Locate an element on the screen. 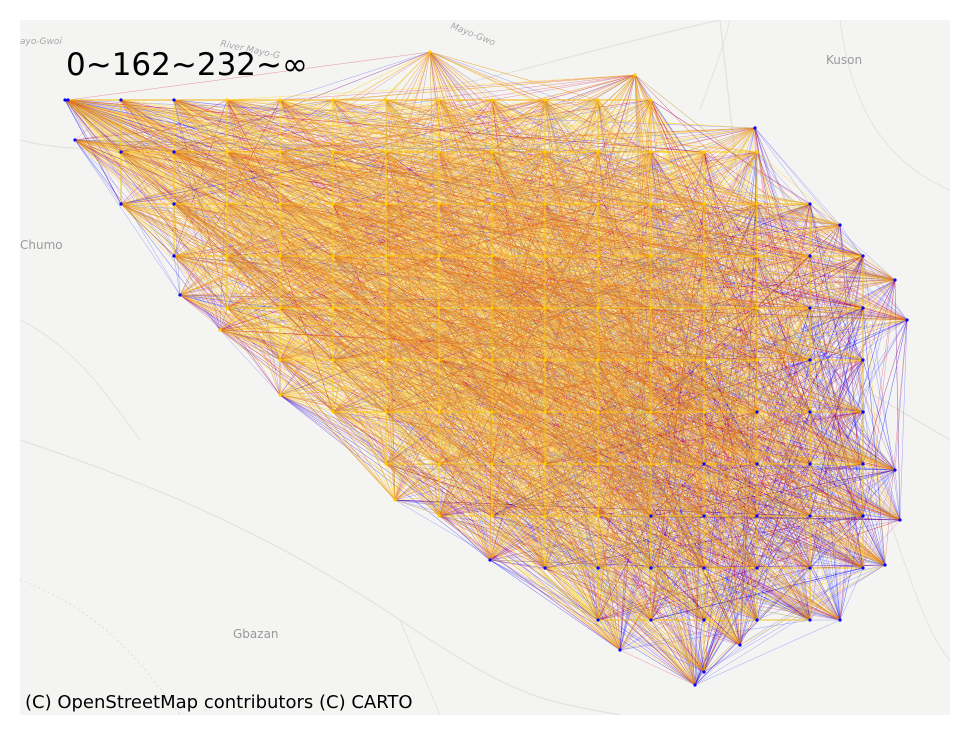 The image size is (969, 735). place-label-gbazan: Gbazan is located at coordinates (256, 634).